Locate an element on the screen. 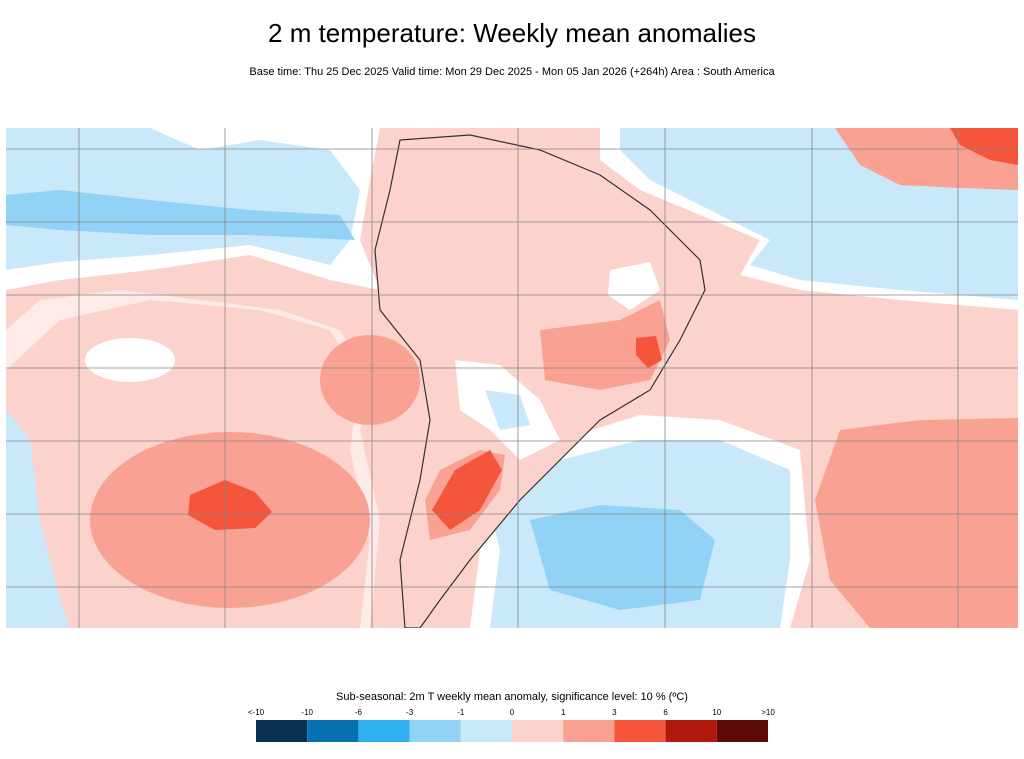 The image size is (1024, 759). colorbar-label: 0 is located at coordinates (512, 712).